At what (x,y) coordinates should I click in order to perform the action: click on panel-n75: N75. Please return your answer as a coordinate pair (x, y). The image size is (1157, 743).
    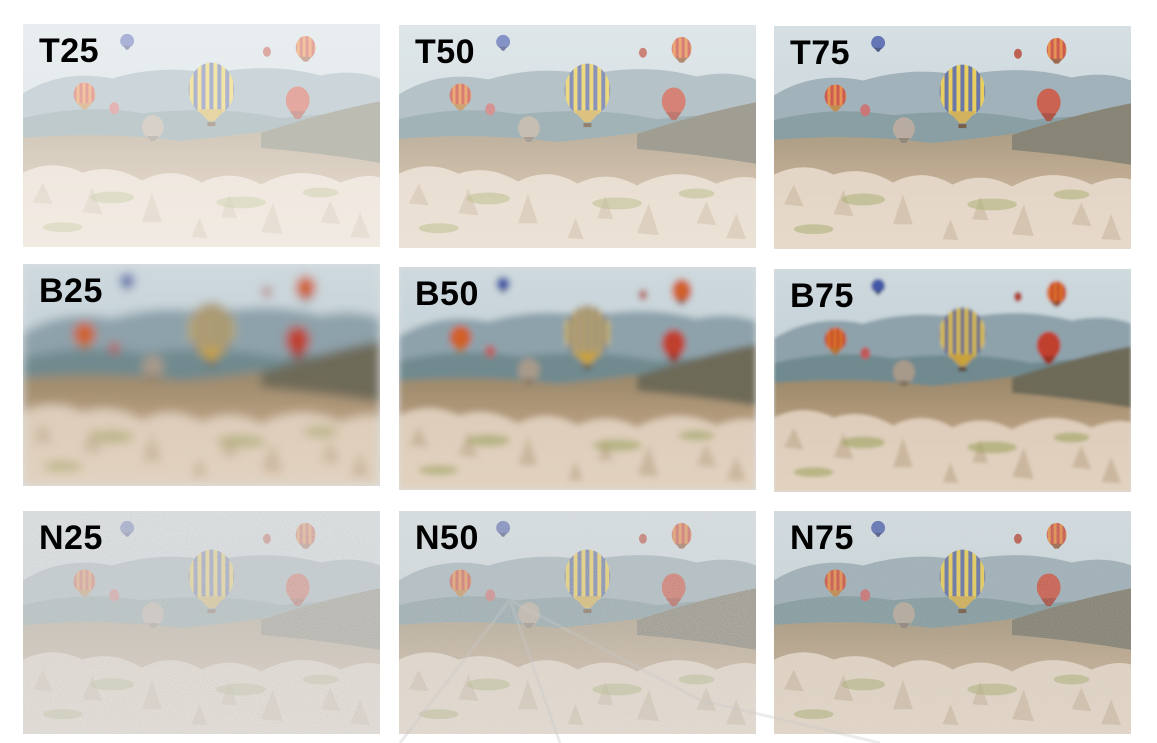
    Looking at the image, I should click on (952, 622).